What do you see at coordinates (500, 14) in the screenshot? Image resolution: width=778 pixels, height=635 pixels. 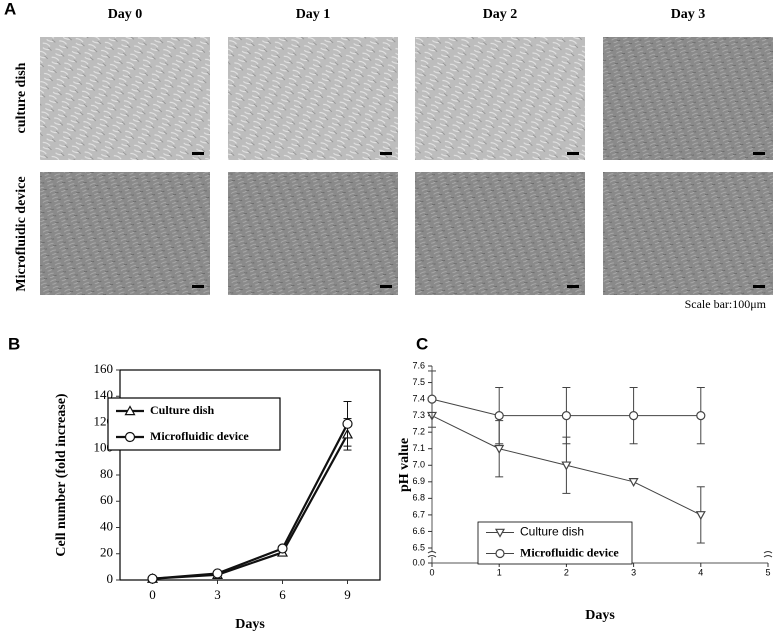 I see `column-header: Day 2` at bounding box center [500, 14].